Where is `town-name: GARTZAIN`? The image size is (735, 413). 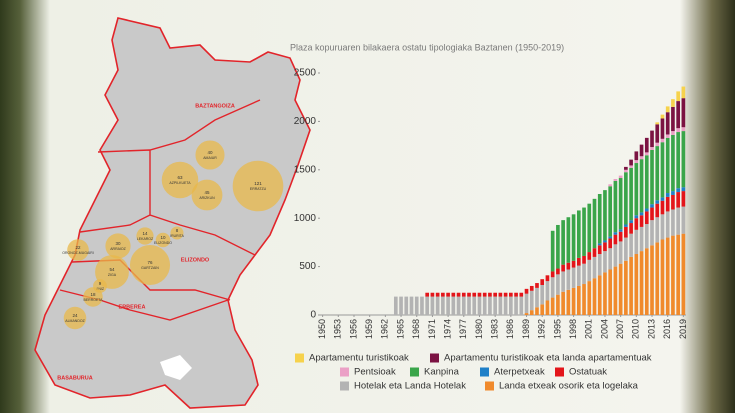 town-name: GARTZAIN is located at coordinates (150, 268).